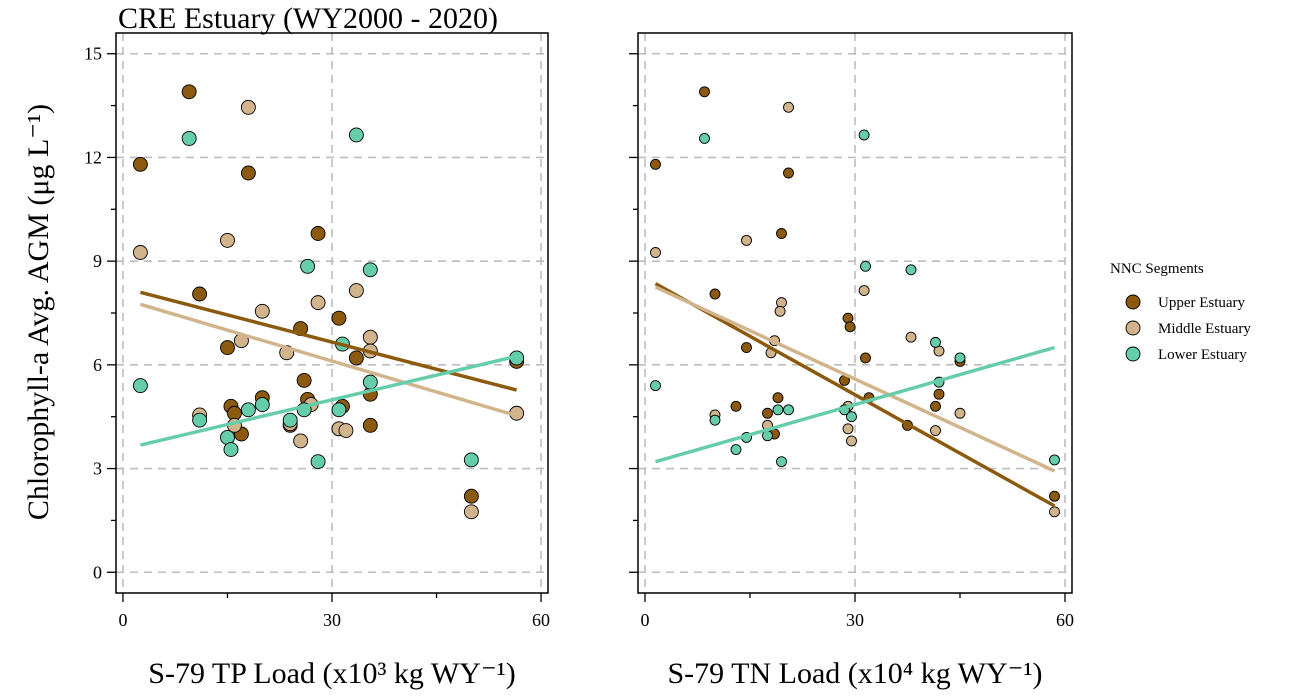 This screenshot has height=700, width=1300. Describe the element at coordinates (93, 157) in the screenshot. I see `y-tick-label: 12` at that location.